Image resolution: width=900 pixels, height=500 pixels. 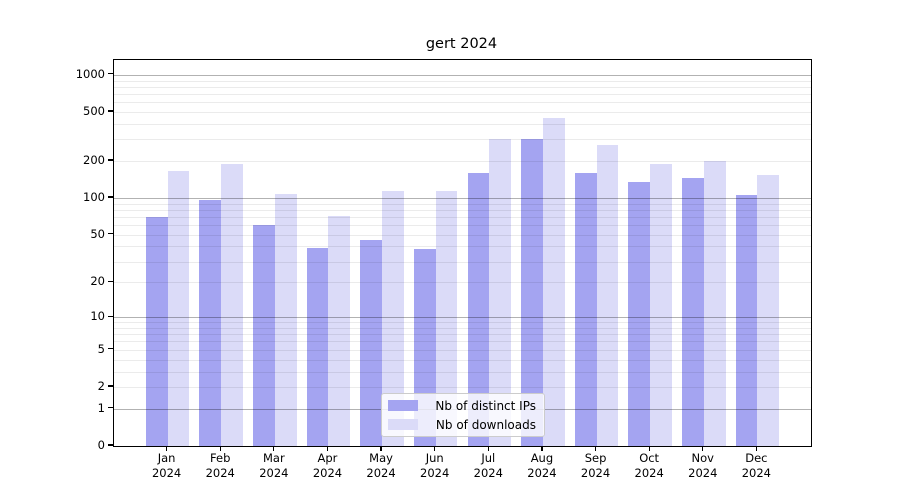 I want to click on x-tick-label-mar: Mar 2024, so click(x=274, y=465).